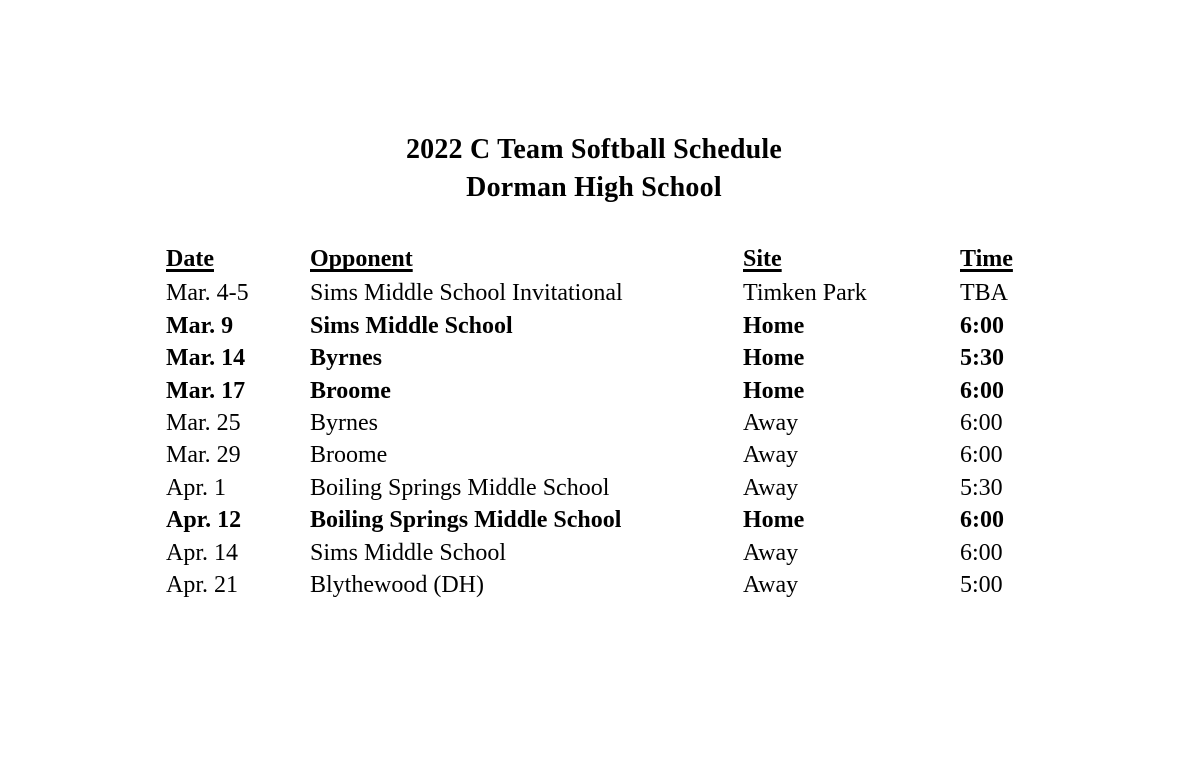 This screenshot has height=778, width=1188. Describe the element at coordinates (196, 487) in the screenshot. I see `cell-date: Apr. 1` at that location.